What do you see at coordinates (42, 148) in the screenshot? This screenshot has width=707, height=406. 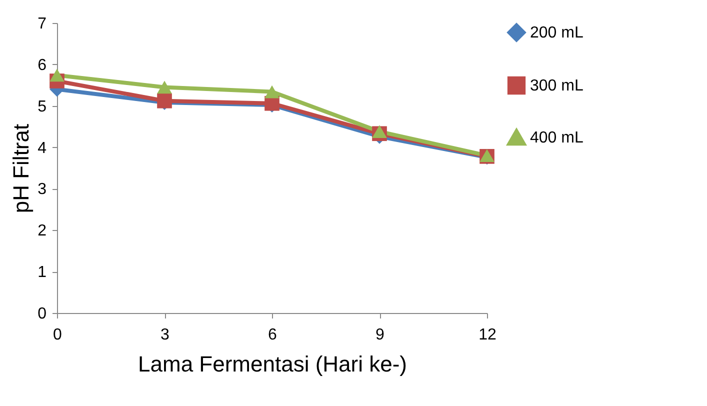 I see `y-tick-label: 4` at bounding box center [42, 148].